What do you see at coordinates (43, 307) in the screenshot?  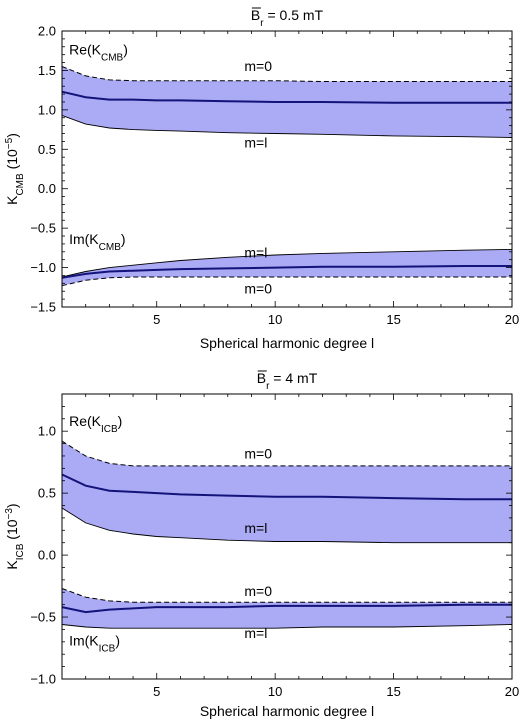 I see `y-tick-label: −1.5` at bounding box center [43, 307].